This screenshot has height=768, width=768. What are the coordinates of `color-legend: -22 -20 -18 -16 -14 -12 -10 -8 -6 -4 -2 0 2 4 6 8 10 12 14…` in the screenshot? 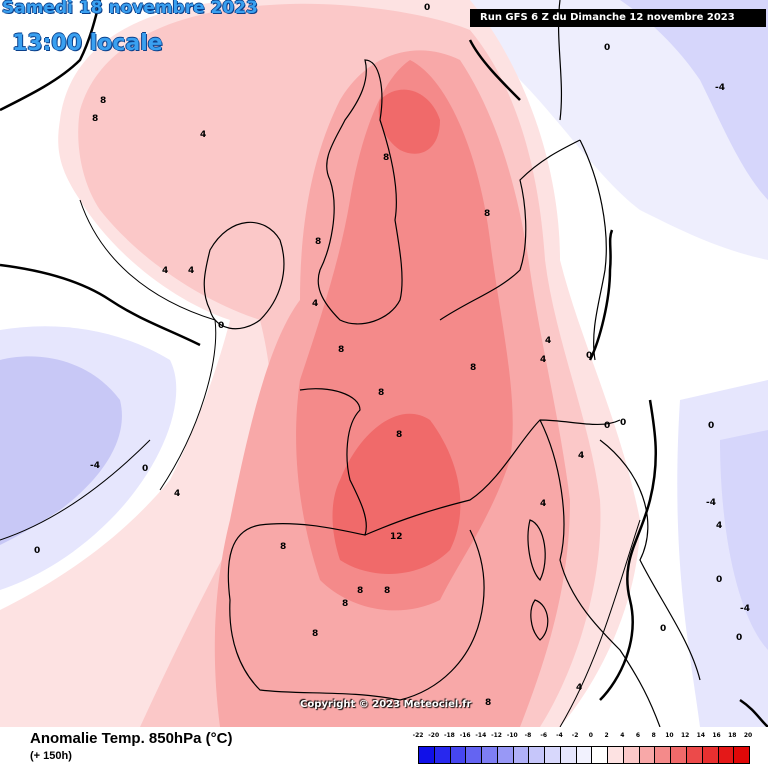 It's located at (583, 748).